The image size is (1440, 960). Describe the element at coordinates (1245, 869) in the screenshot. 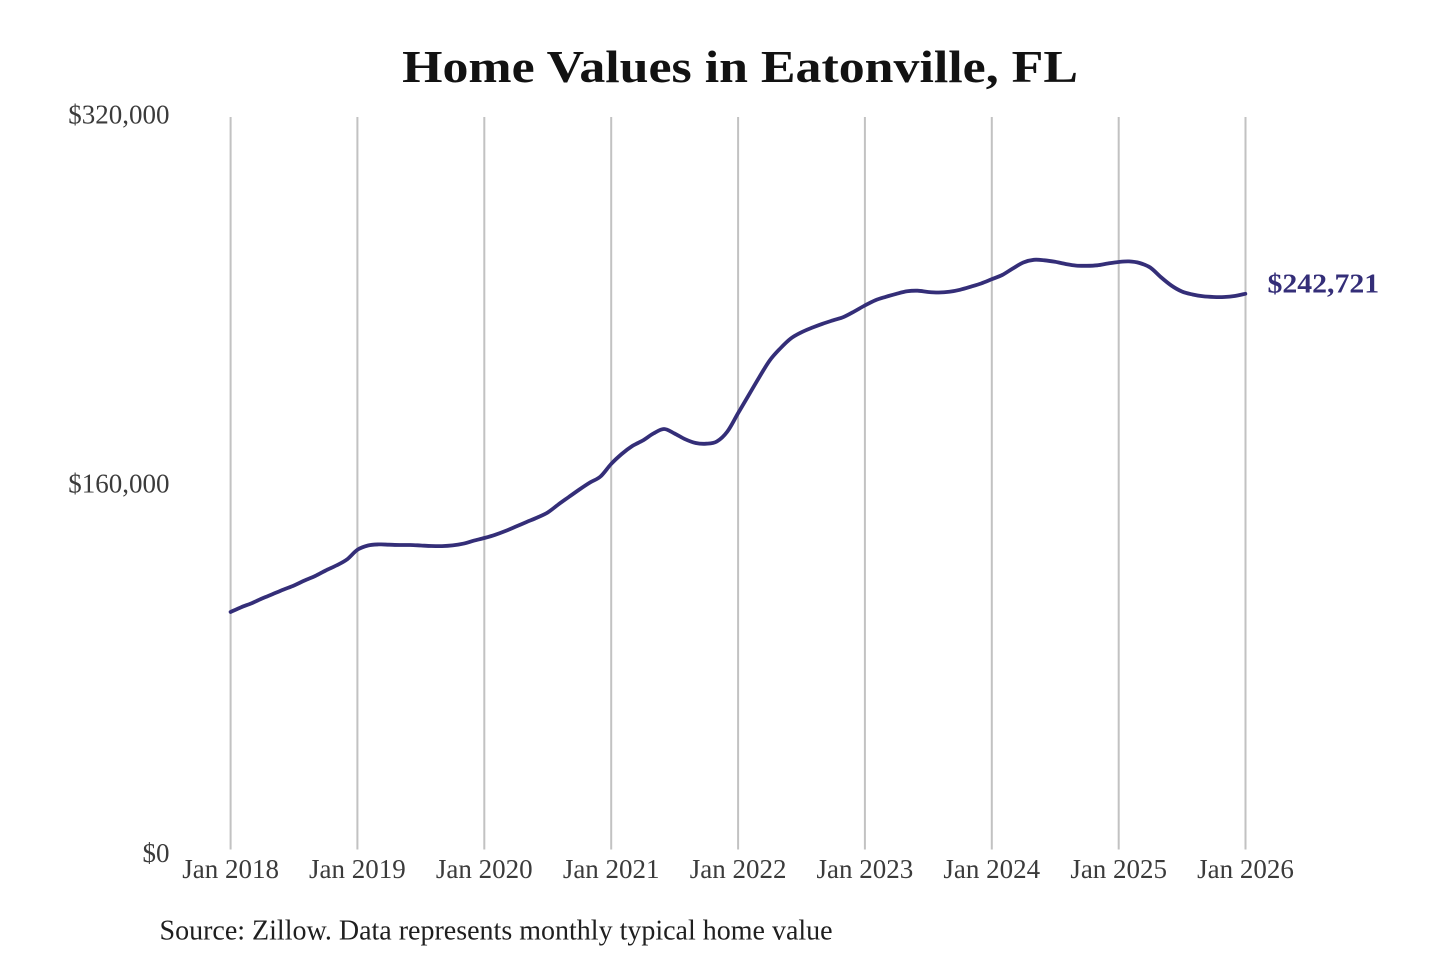

I see `svg-text: Jan 2026` at that location.